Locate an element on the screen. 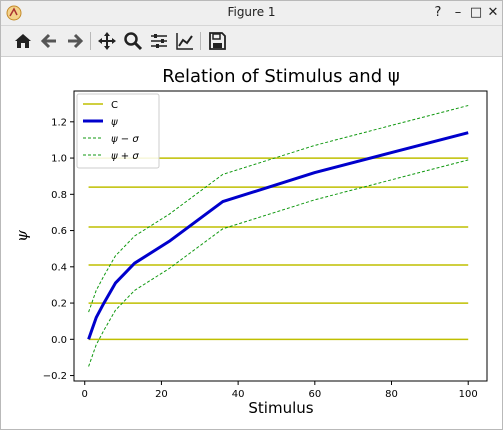 The width and height of the screenshot is (503, 430). forward-button is located at coordinates (75, 41).